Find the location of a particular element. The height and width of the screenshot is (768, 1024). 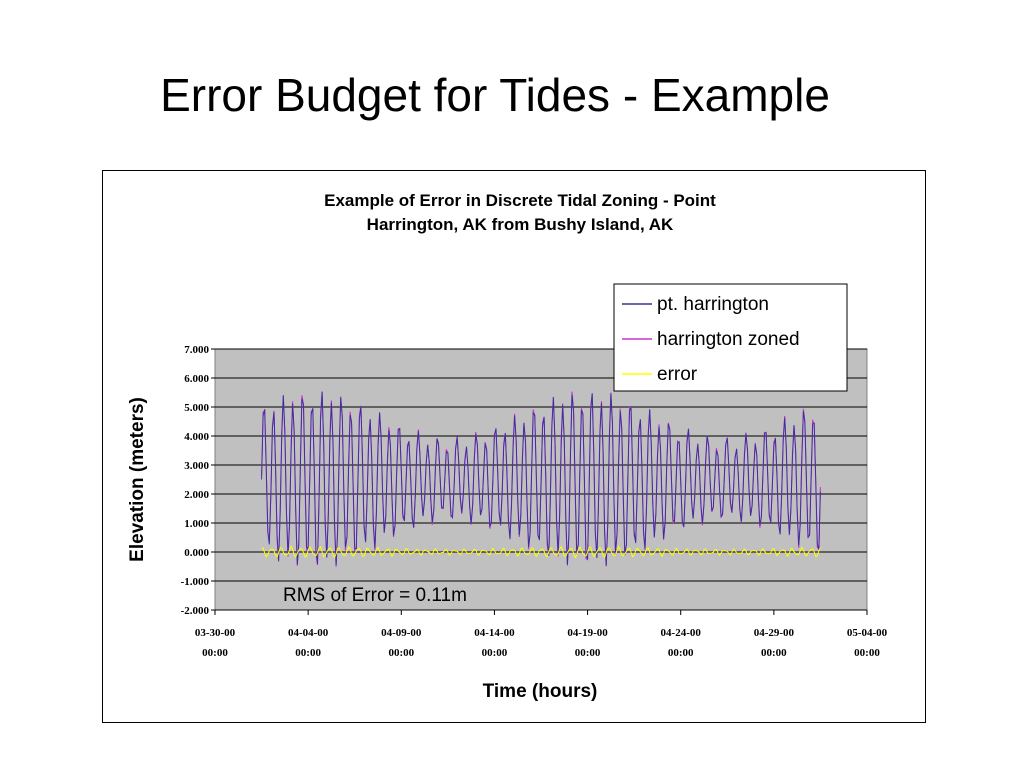

y-tick-label: -2.000 is located at coordinates (195, 611).